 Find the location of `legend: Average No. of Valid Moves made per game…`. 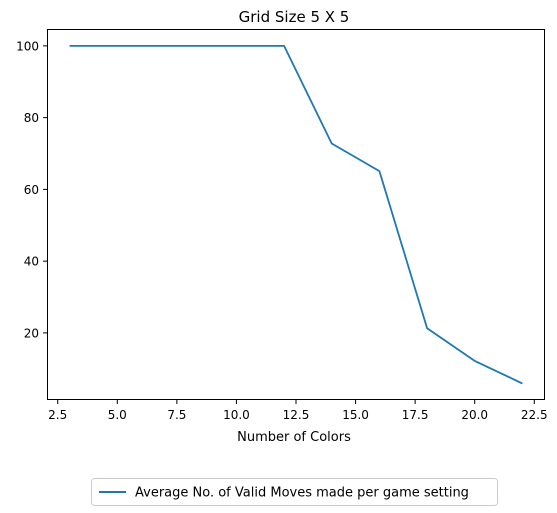

legend: Average No. of Valid Moves made per game… is located at coordinates (294, 492).